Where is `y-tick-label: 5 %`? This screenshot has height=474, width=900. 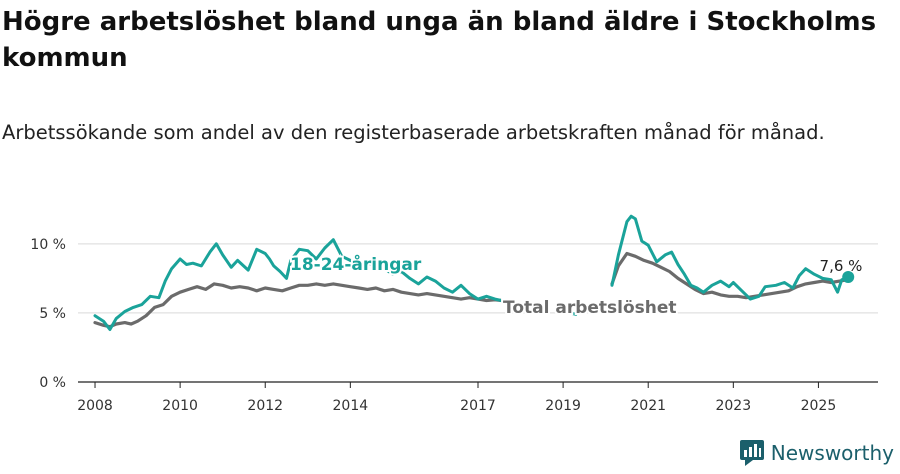 y-tick-label: 5 % is located at coordinates (52, 314).